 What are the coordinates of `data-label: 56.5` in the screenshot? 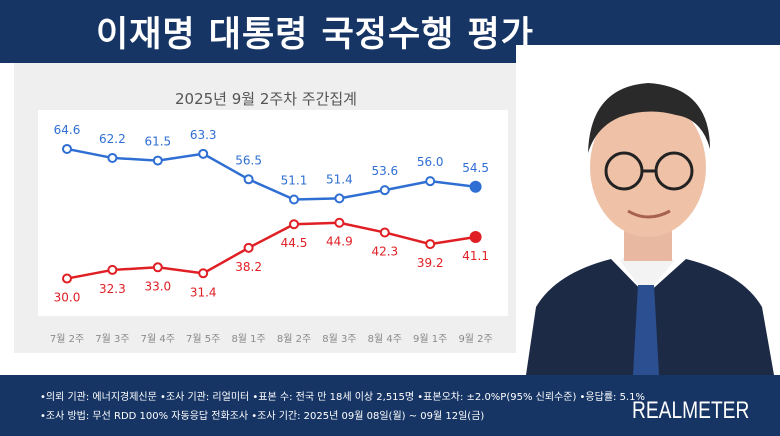 It's located at (248, 160).